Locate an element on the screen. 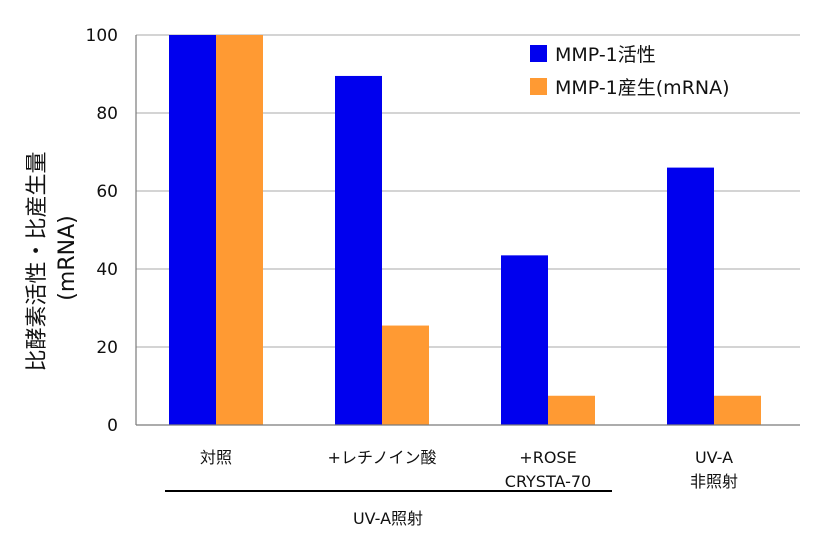 The width and height of the screenshot is (822, 546). legend-label: MMP-1活性 is located at coordinates (605, 55).